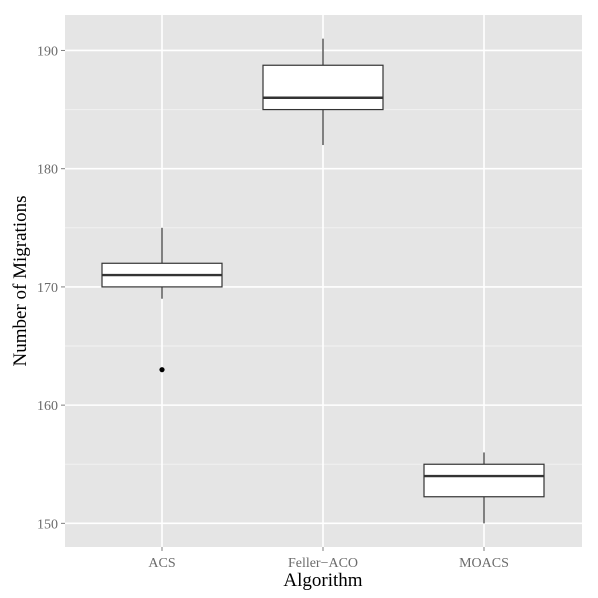  I want to click on y-axis-title: Number of Migrations, so click(20, 281).